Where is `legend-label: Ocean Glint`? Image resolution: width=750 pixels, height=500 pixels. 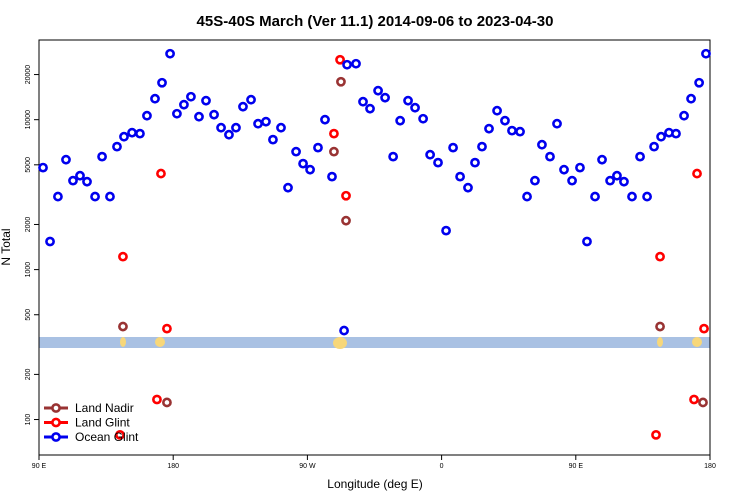
legend-label: Ocean Glint is located at coordinates (107, 437).